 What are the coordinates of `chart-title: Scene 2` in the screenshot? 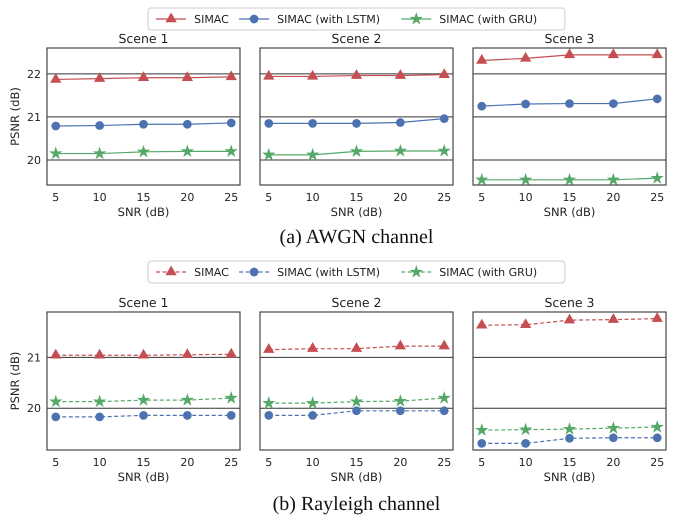 It's located at (356, 38).